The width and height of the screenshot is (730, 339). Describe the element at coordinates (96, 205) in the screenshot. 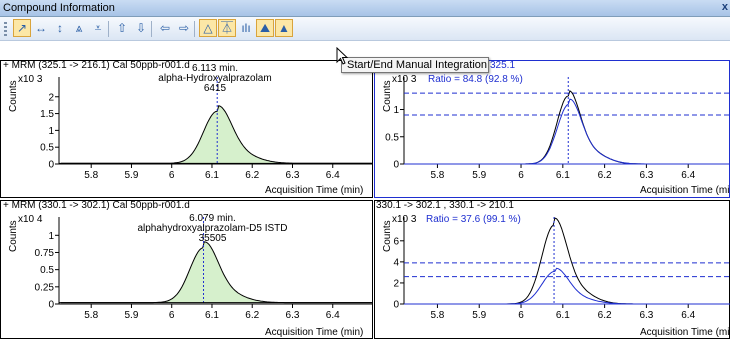

I see `pane-title: + MRM (330.1 -> 302.1) Cal 50ppb-r001.d` at that location.